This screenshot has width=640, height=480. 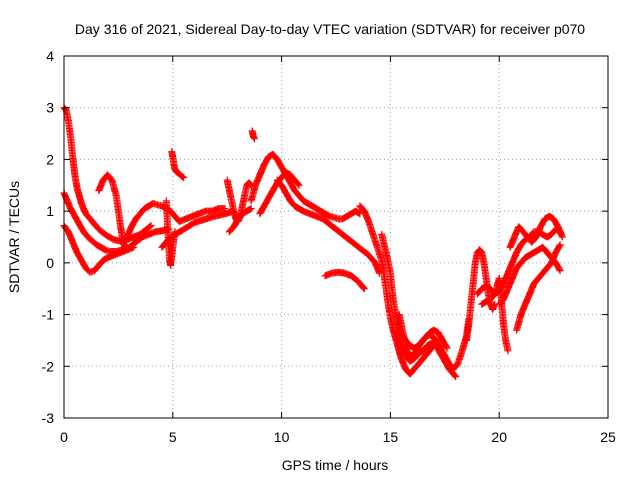 I want to click on series-track-s, so click(x=423, y=335).